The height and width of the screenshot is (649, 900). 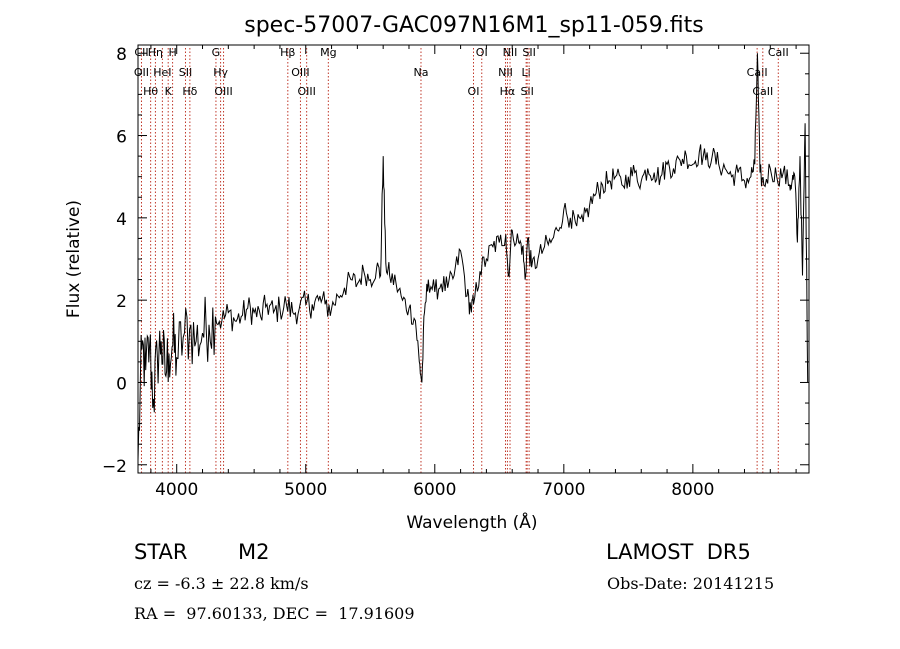 I want to click on line-marker-label: Hη, so click(x=155, y=52).